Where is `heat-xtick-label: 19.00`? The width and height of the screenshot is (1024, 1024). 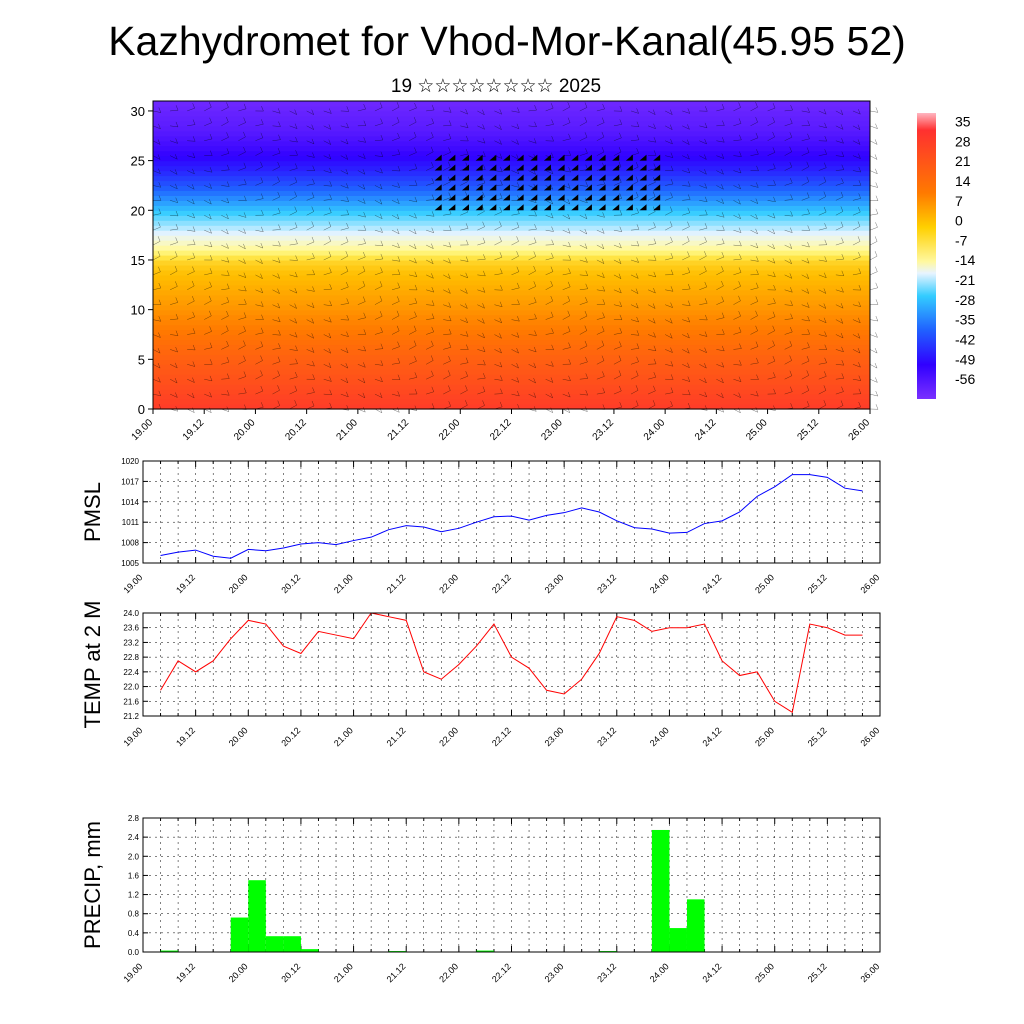
heat-xtick-label: 19.00 is located at coordinates (143, 430).